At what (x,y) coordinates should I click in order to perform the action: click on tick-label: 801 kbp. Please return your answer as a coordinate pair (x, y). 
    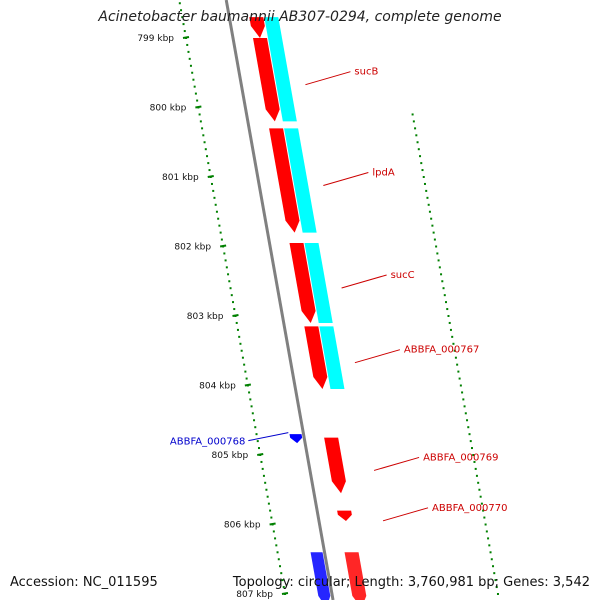
    Looking at the image, I should click on (180, 178).